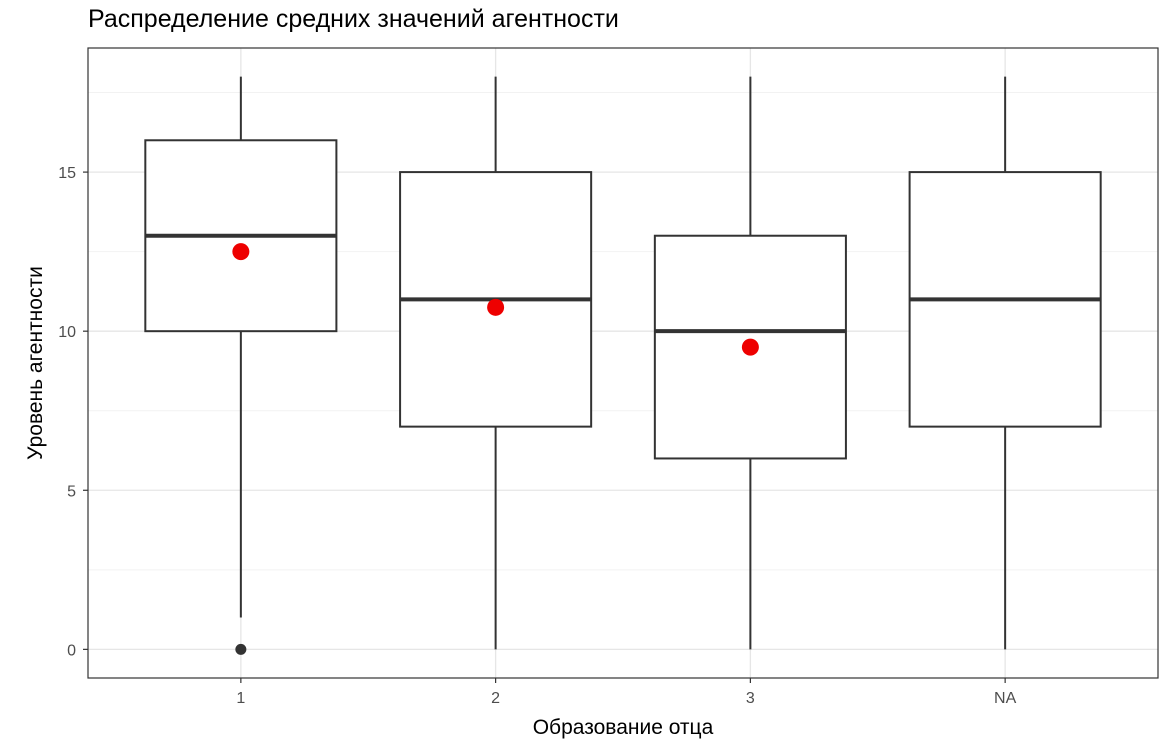 This screenshot has height=739, width=1166. Describe the element at coordinates (240, 698) in the screenshot. I see `x-tick-label: 1` at that location.